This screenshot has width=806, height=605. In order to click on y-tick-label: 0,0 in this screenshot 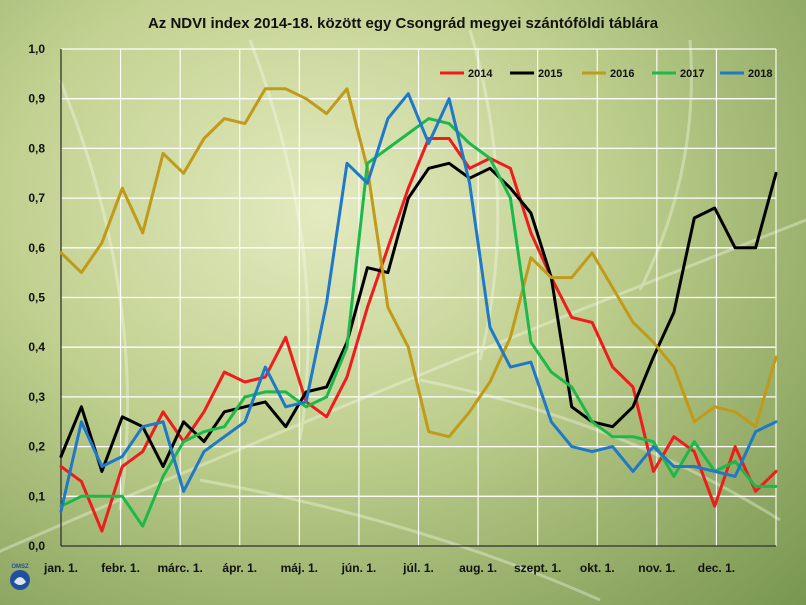, I will do `click(36, 546)`.